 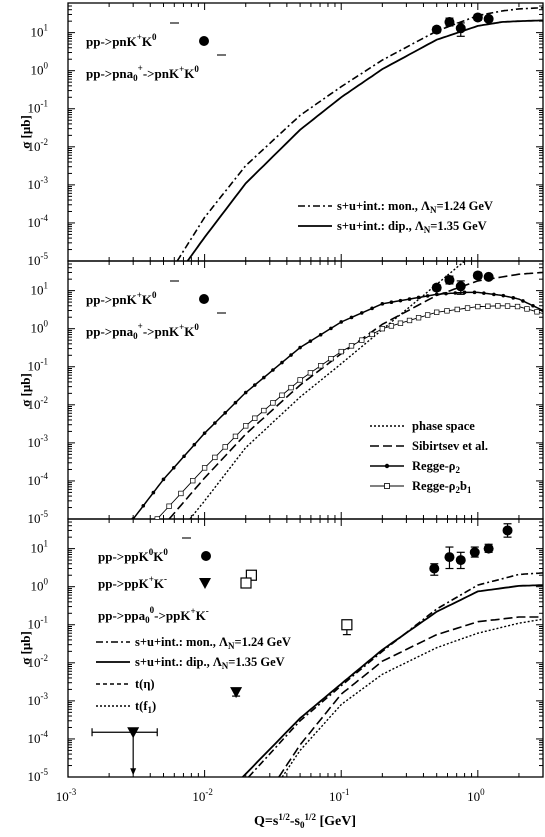 What do you see at coordinates (147, 35) in the screenshot?
I see `top-reaction-label-1: pp->pnK+K0` at bounding box center [147, 35].